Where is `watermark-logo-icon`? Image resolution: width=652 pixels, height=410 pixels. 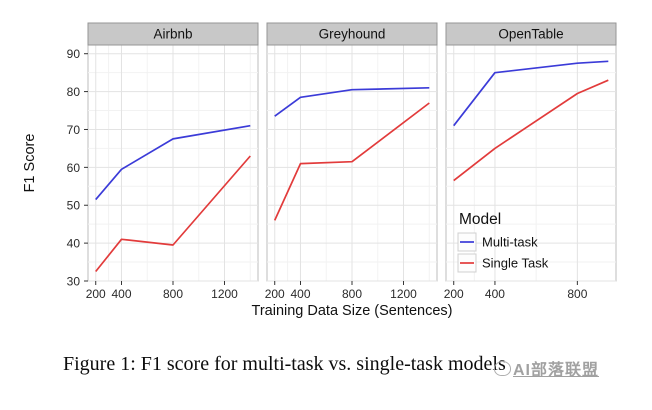 watermark-logo-icon is located at coordinates (502, 368).